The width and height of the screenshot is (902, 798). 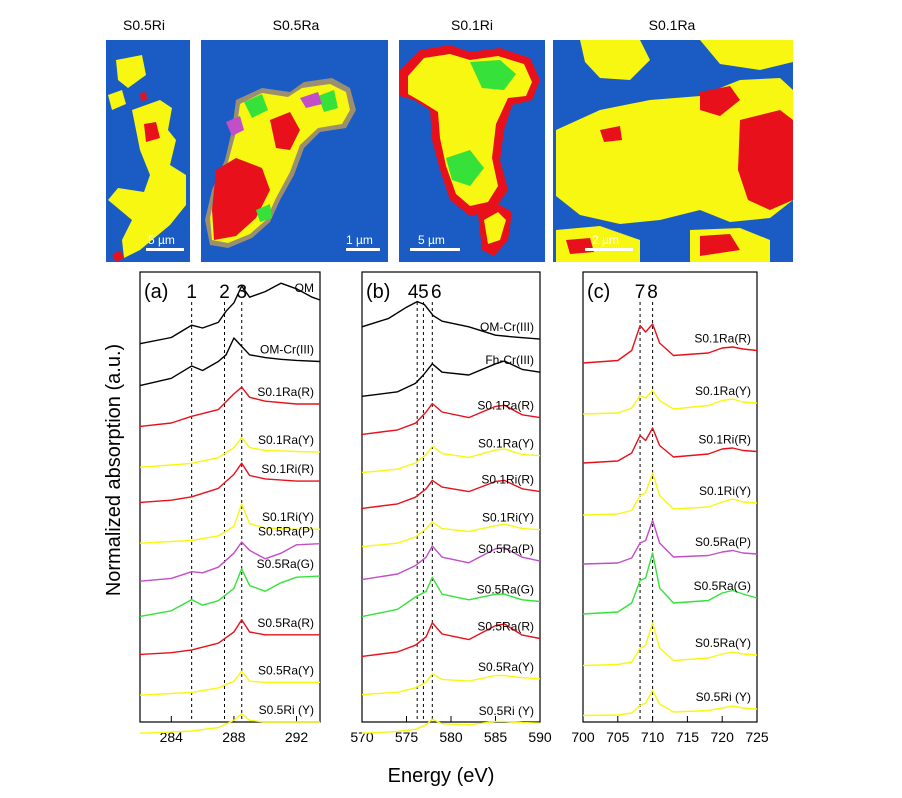 I want to click on panel-label: (c), so click(x=598, y=292).